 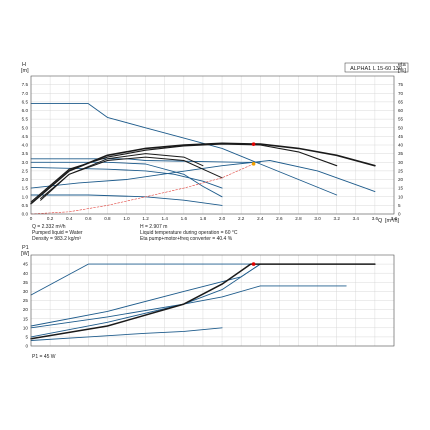 I want to click on y-tick-label: 7.5, so click(x=25, y=84).